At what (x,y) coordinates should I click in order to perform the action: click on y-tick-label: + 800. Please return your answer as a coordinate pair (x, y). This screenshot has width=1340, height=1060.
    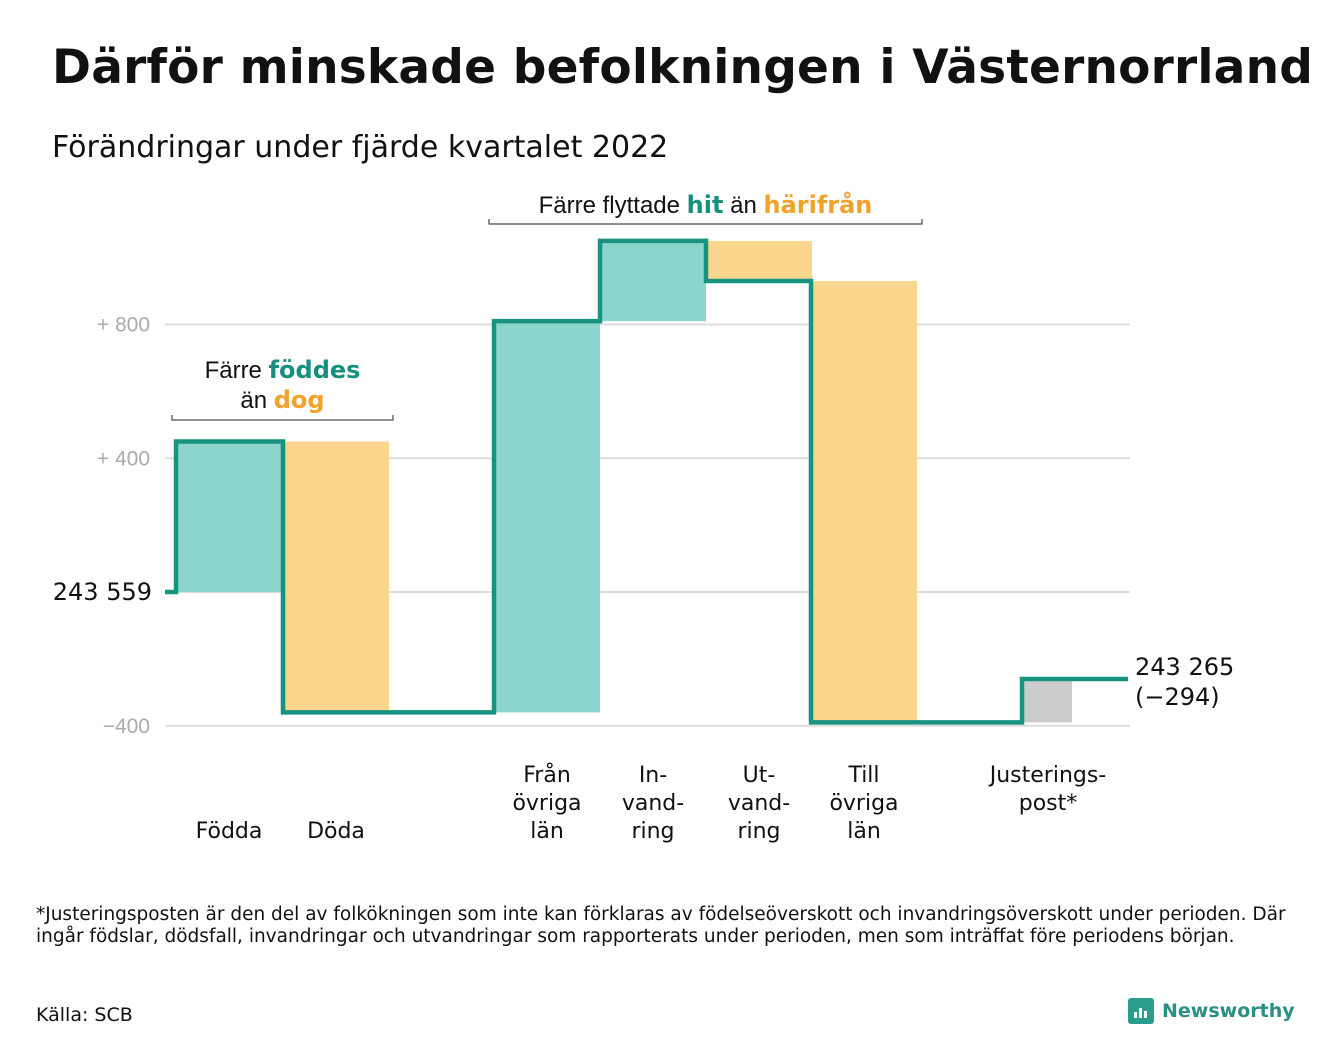
    Looking at the image, I should click on (123, 325).